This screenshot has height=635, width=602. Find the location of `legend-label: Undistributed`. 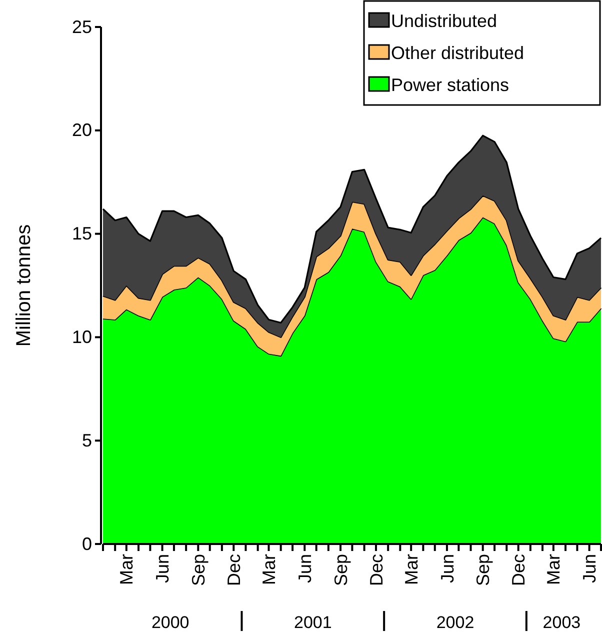

legend-label: Undistributed is located at coordinates (444, 21).